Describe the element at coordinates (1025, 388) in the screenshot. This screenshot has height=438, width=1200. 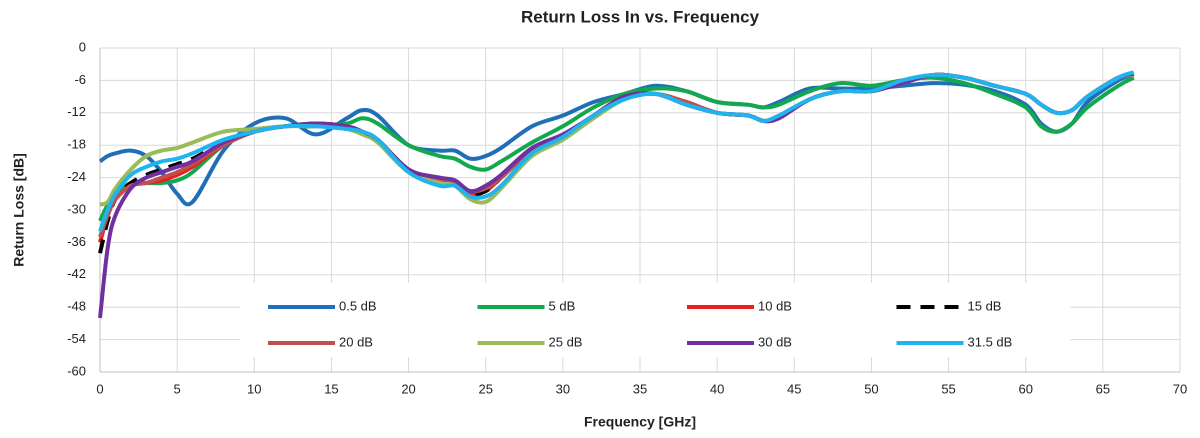
I see `x-tick-label: 60` at that location.